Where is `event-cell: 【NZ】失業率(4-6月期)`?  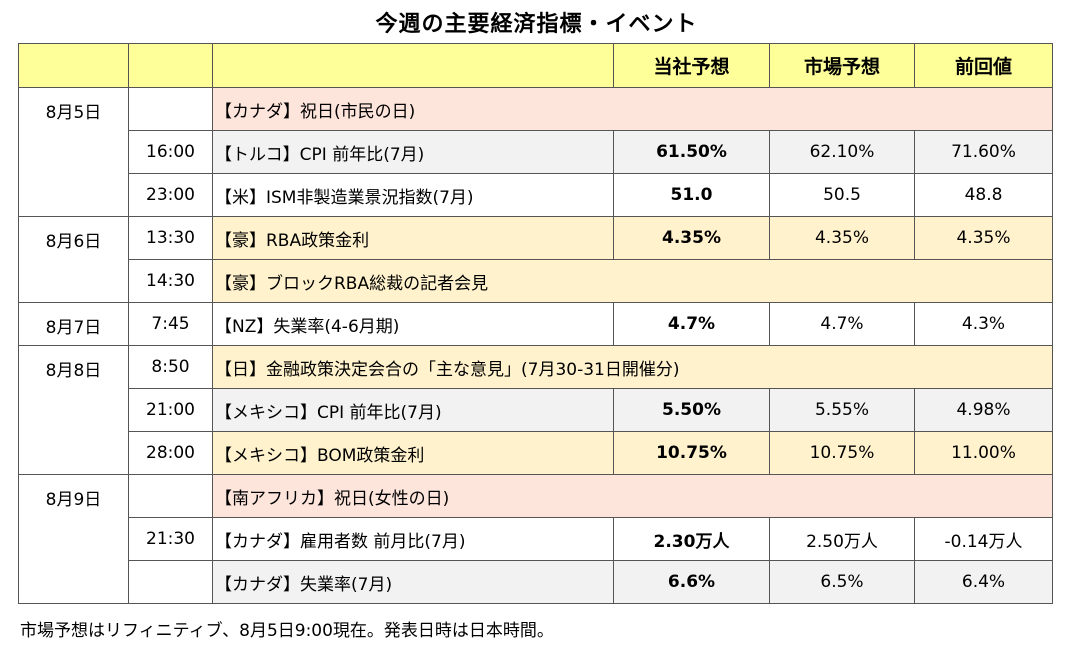 event-cell: 【NZ】失業率(4-6月期) is located at coordinates (413, 324).